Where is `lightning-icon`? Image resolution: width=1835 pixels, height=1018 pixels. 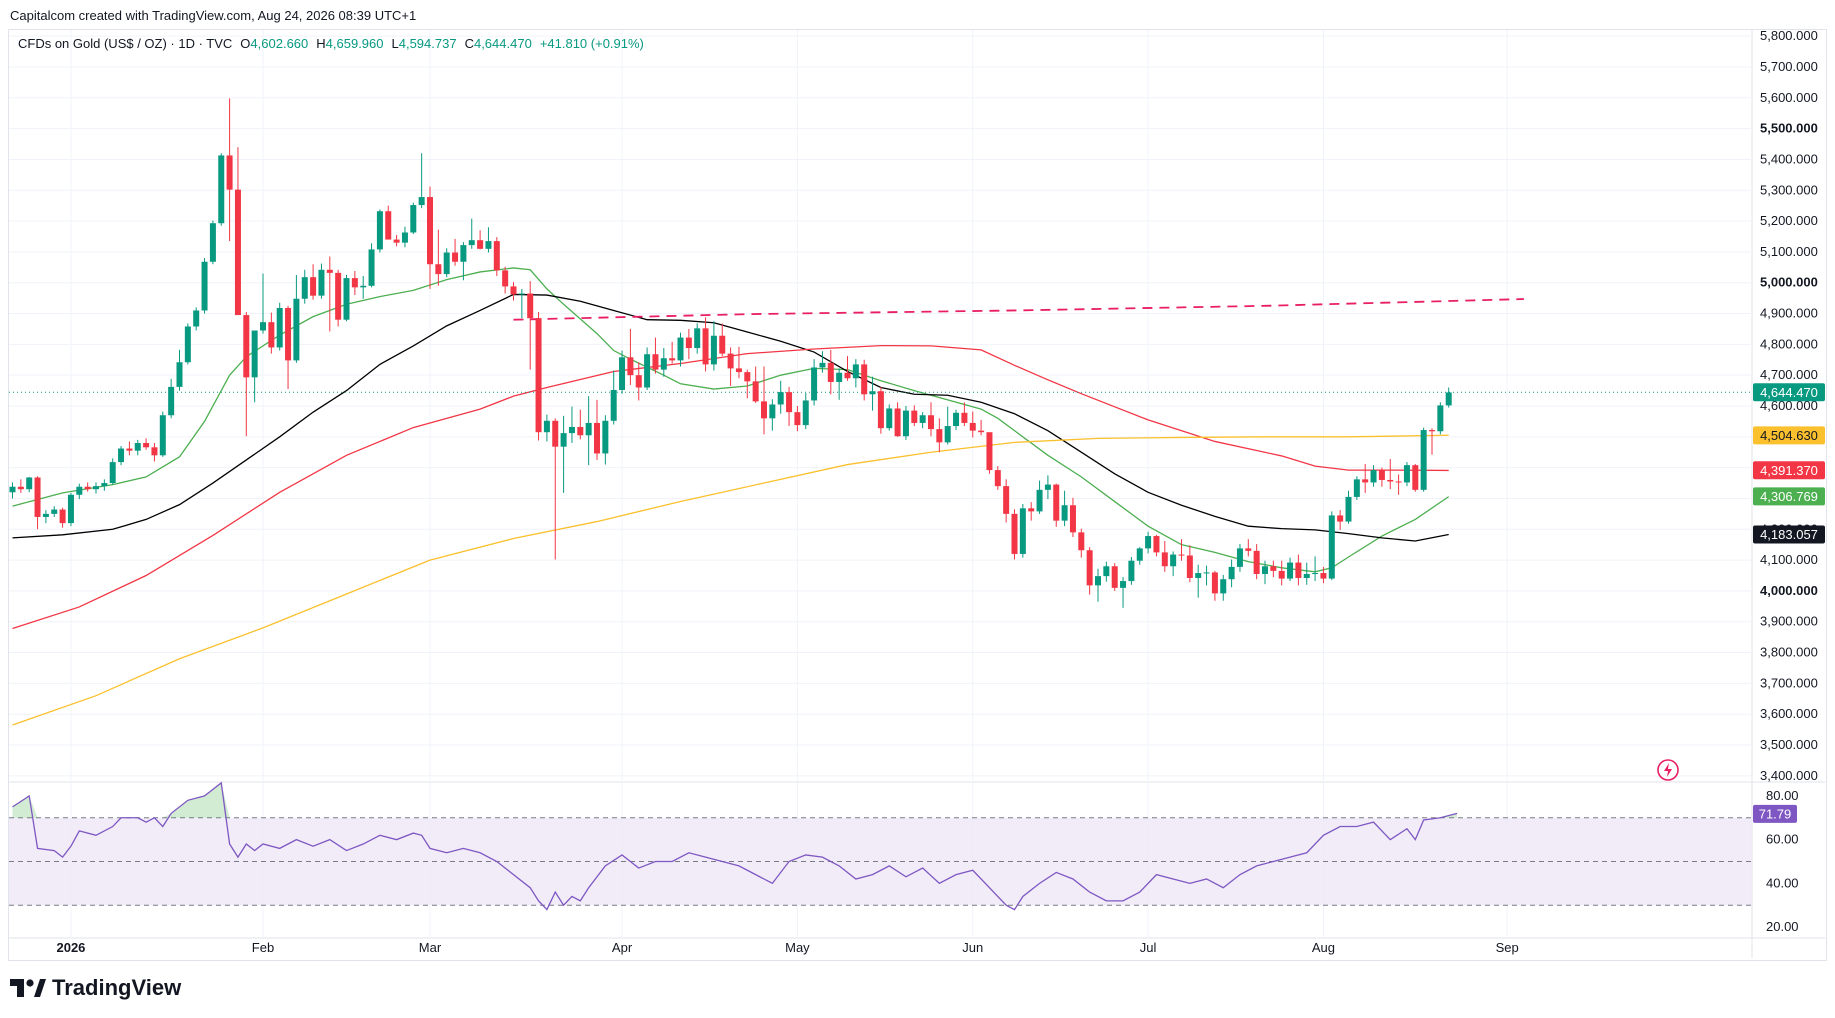
lightning-icon is located at coordinates (1668, 770).